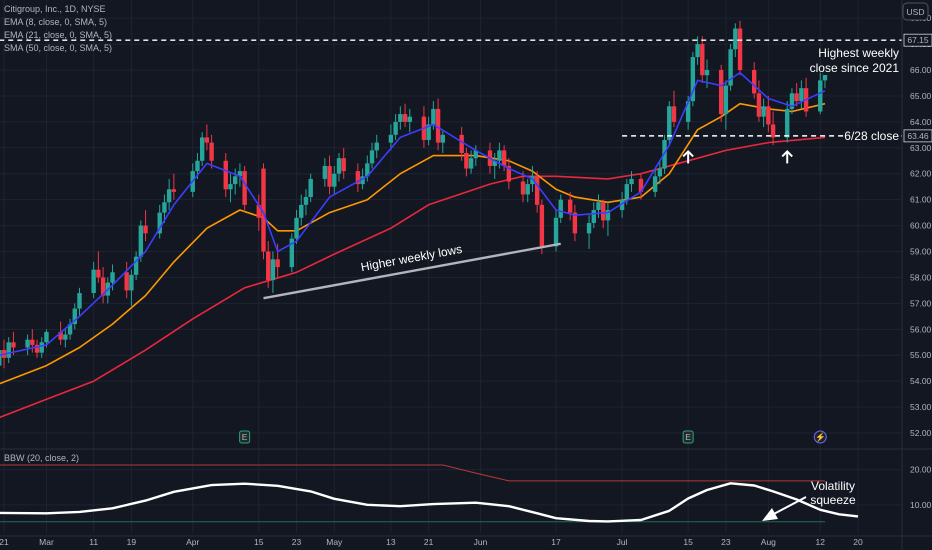 The width and height of the screenshot is (932, 550). What do you see at coordinates (921, 226) in the screenshot?
I see `y-tick-label: 60.00` at bounding box center [921, 226].